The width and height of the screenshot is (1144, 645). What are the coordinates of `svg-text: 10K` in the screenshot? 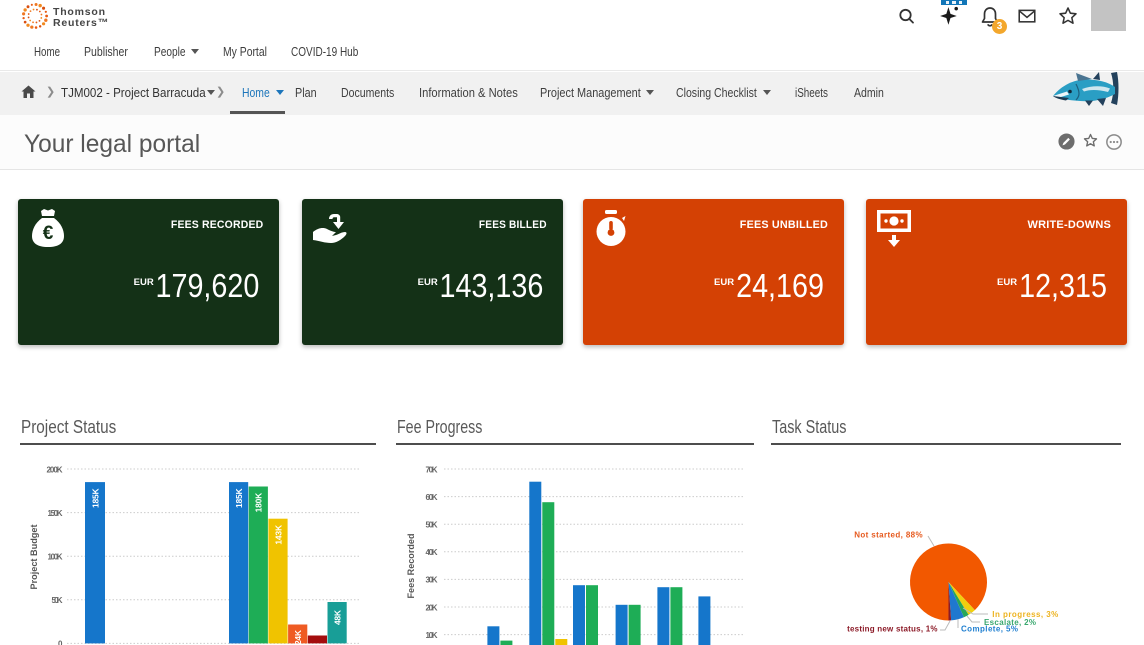 It's located at (432, 635).